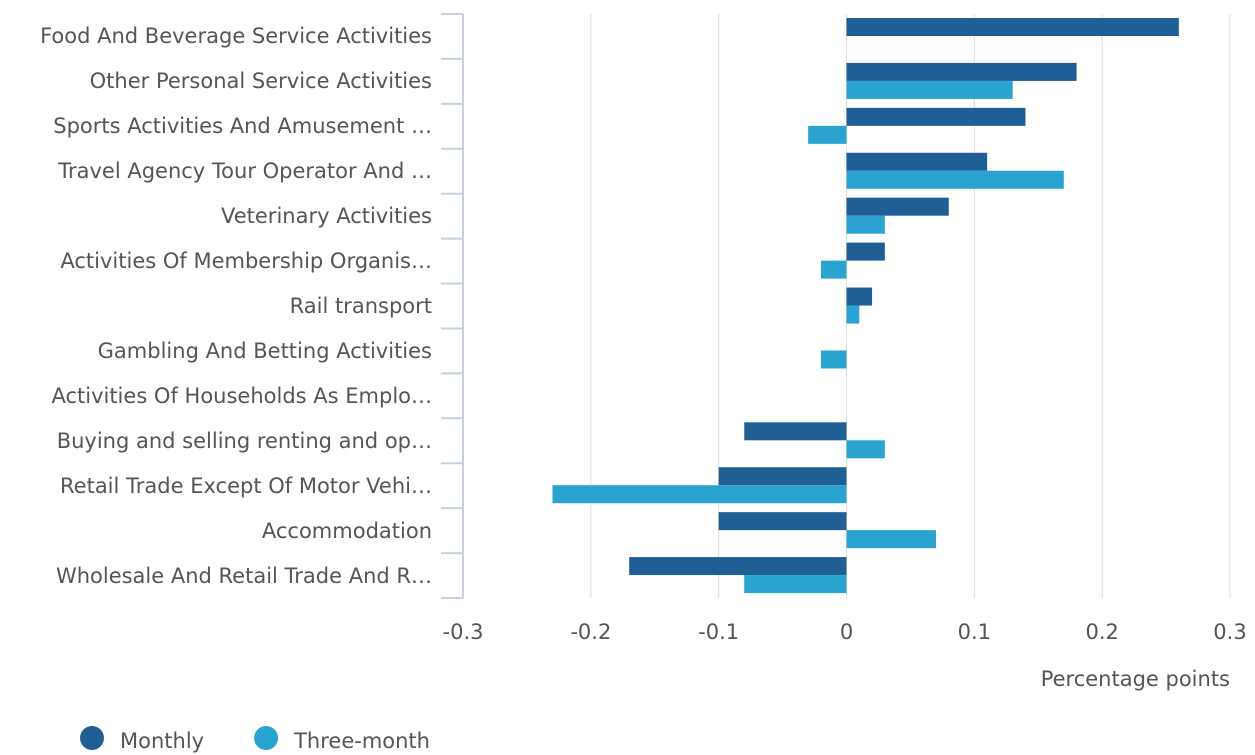  What do you see at coordinates (1229, 632) in the screenshot?
I see `x-tick-label: 0.3` at bounding box center [1229, 632].